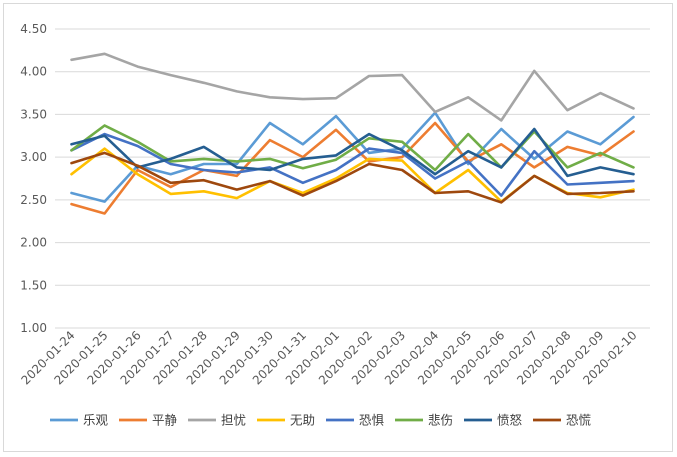 The image size is (677, 457). What do you see at coordinates (440, 420) in the screenshot?
I see `legend-label: 悲伤` at bounding box center [440, 420].